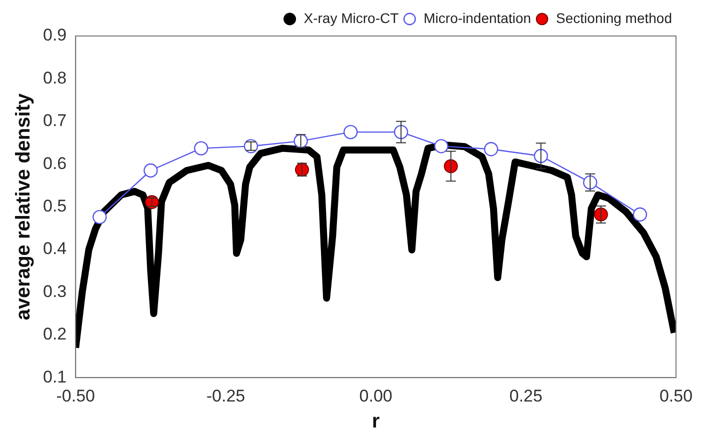  I want to click on y-tick-label: 0.4, so click(54, 248).